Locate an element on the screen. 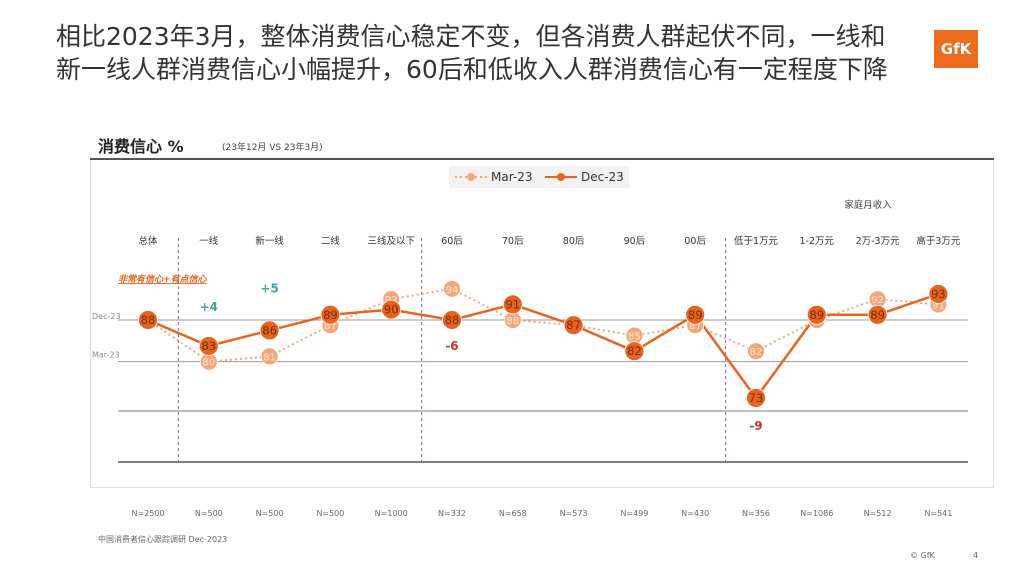  page-number: 4 is located at coordinates (976, 555).